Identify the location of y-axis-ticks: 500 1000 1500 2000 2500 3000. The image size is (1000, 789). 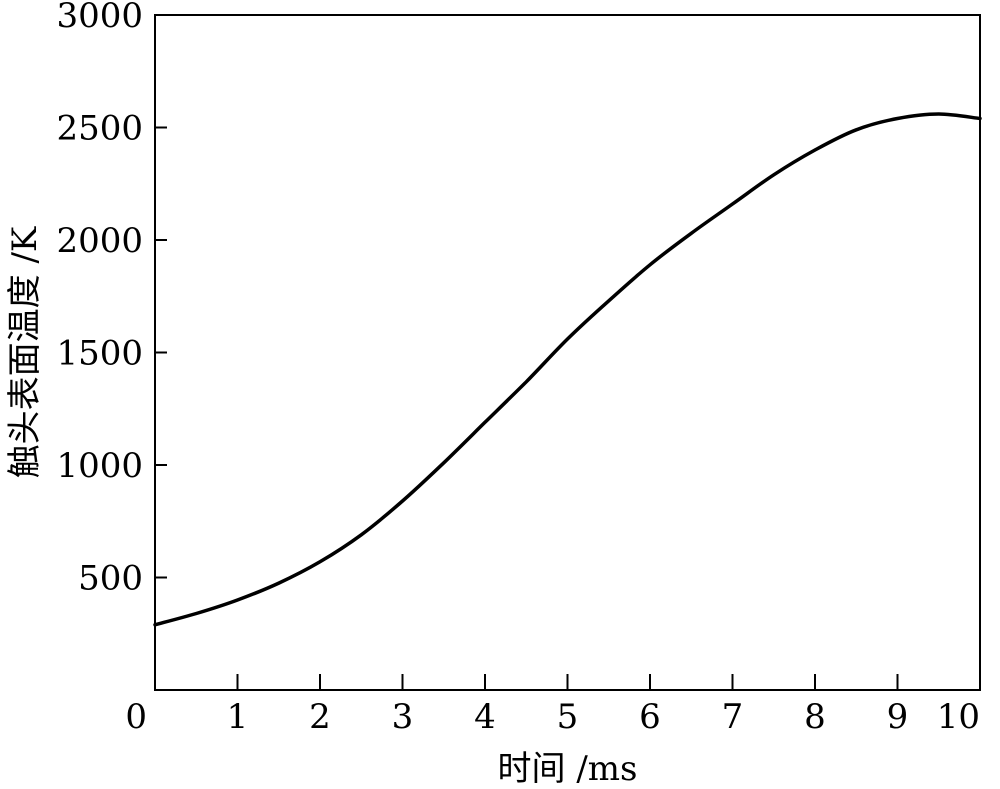
(111, 299).